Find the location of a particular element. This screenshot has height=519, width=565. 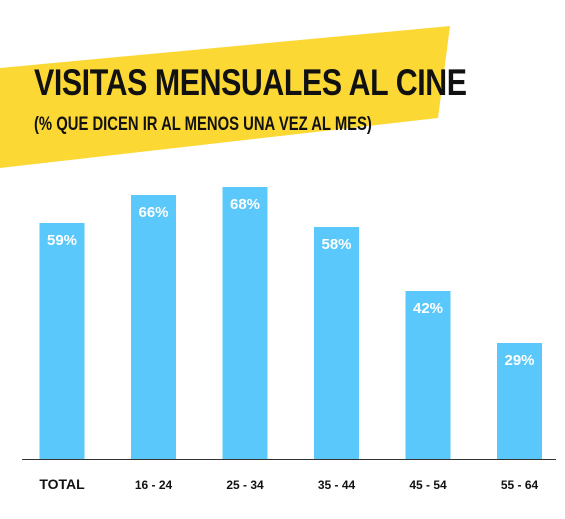

bar-value-label-2: 68% is located at coordinates (245, 204).